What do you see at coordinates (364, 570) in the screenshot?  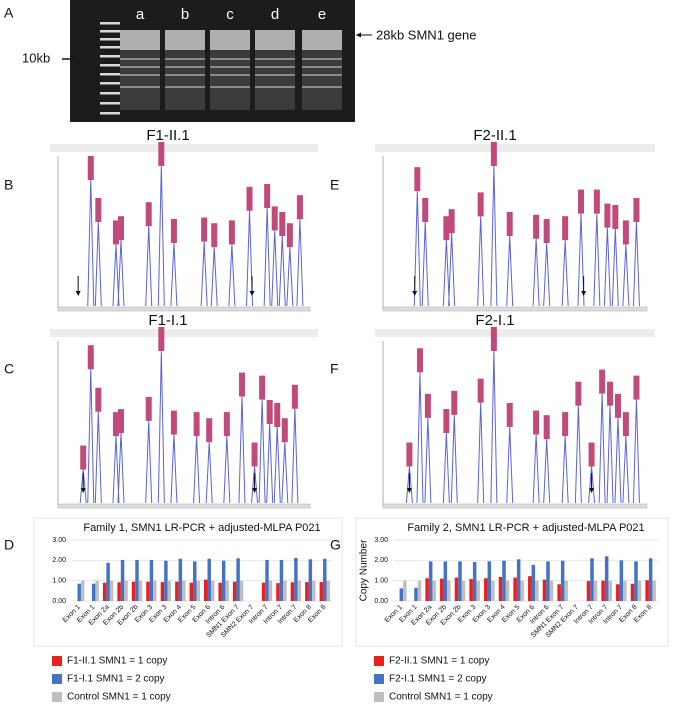 I see `y-axis-label: Copy Number` at bounding box center [364, 570].